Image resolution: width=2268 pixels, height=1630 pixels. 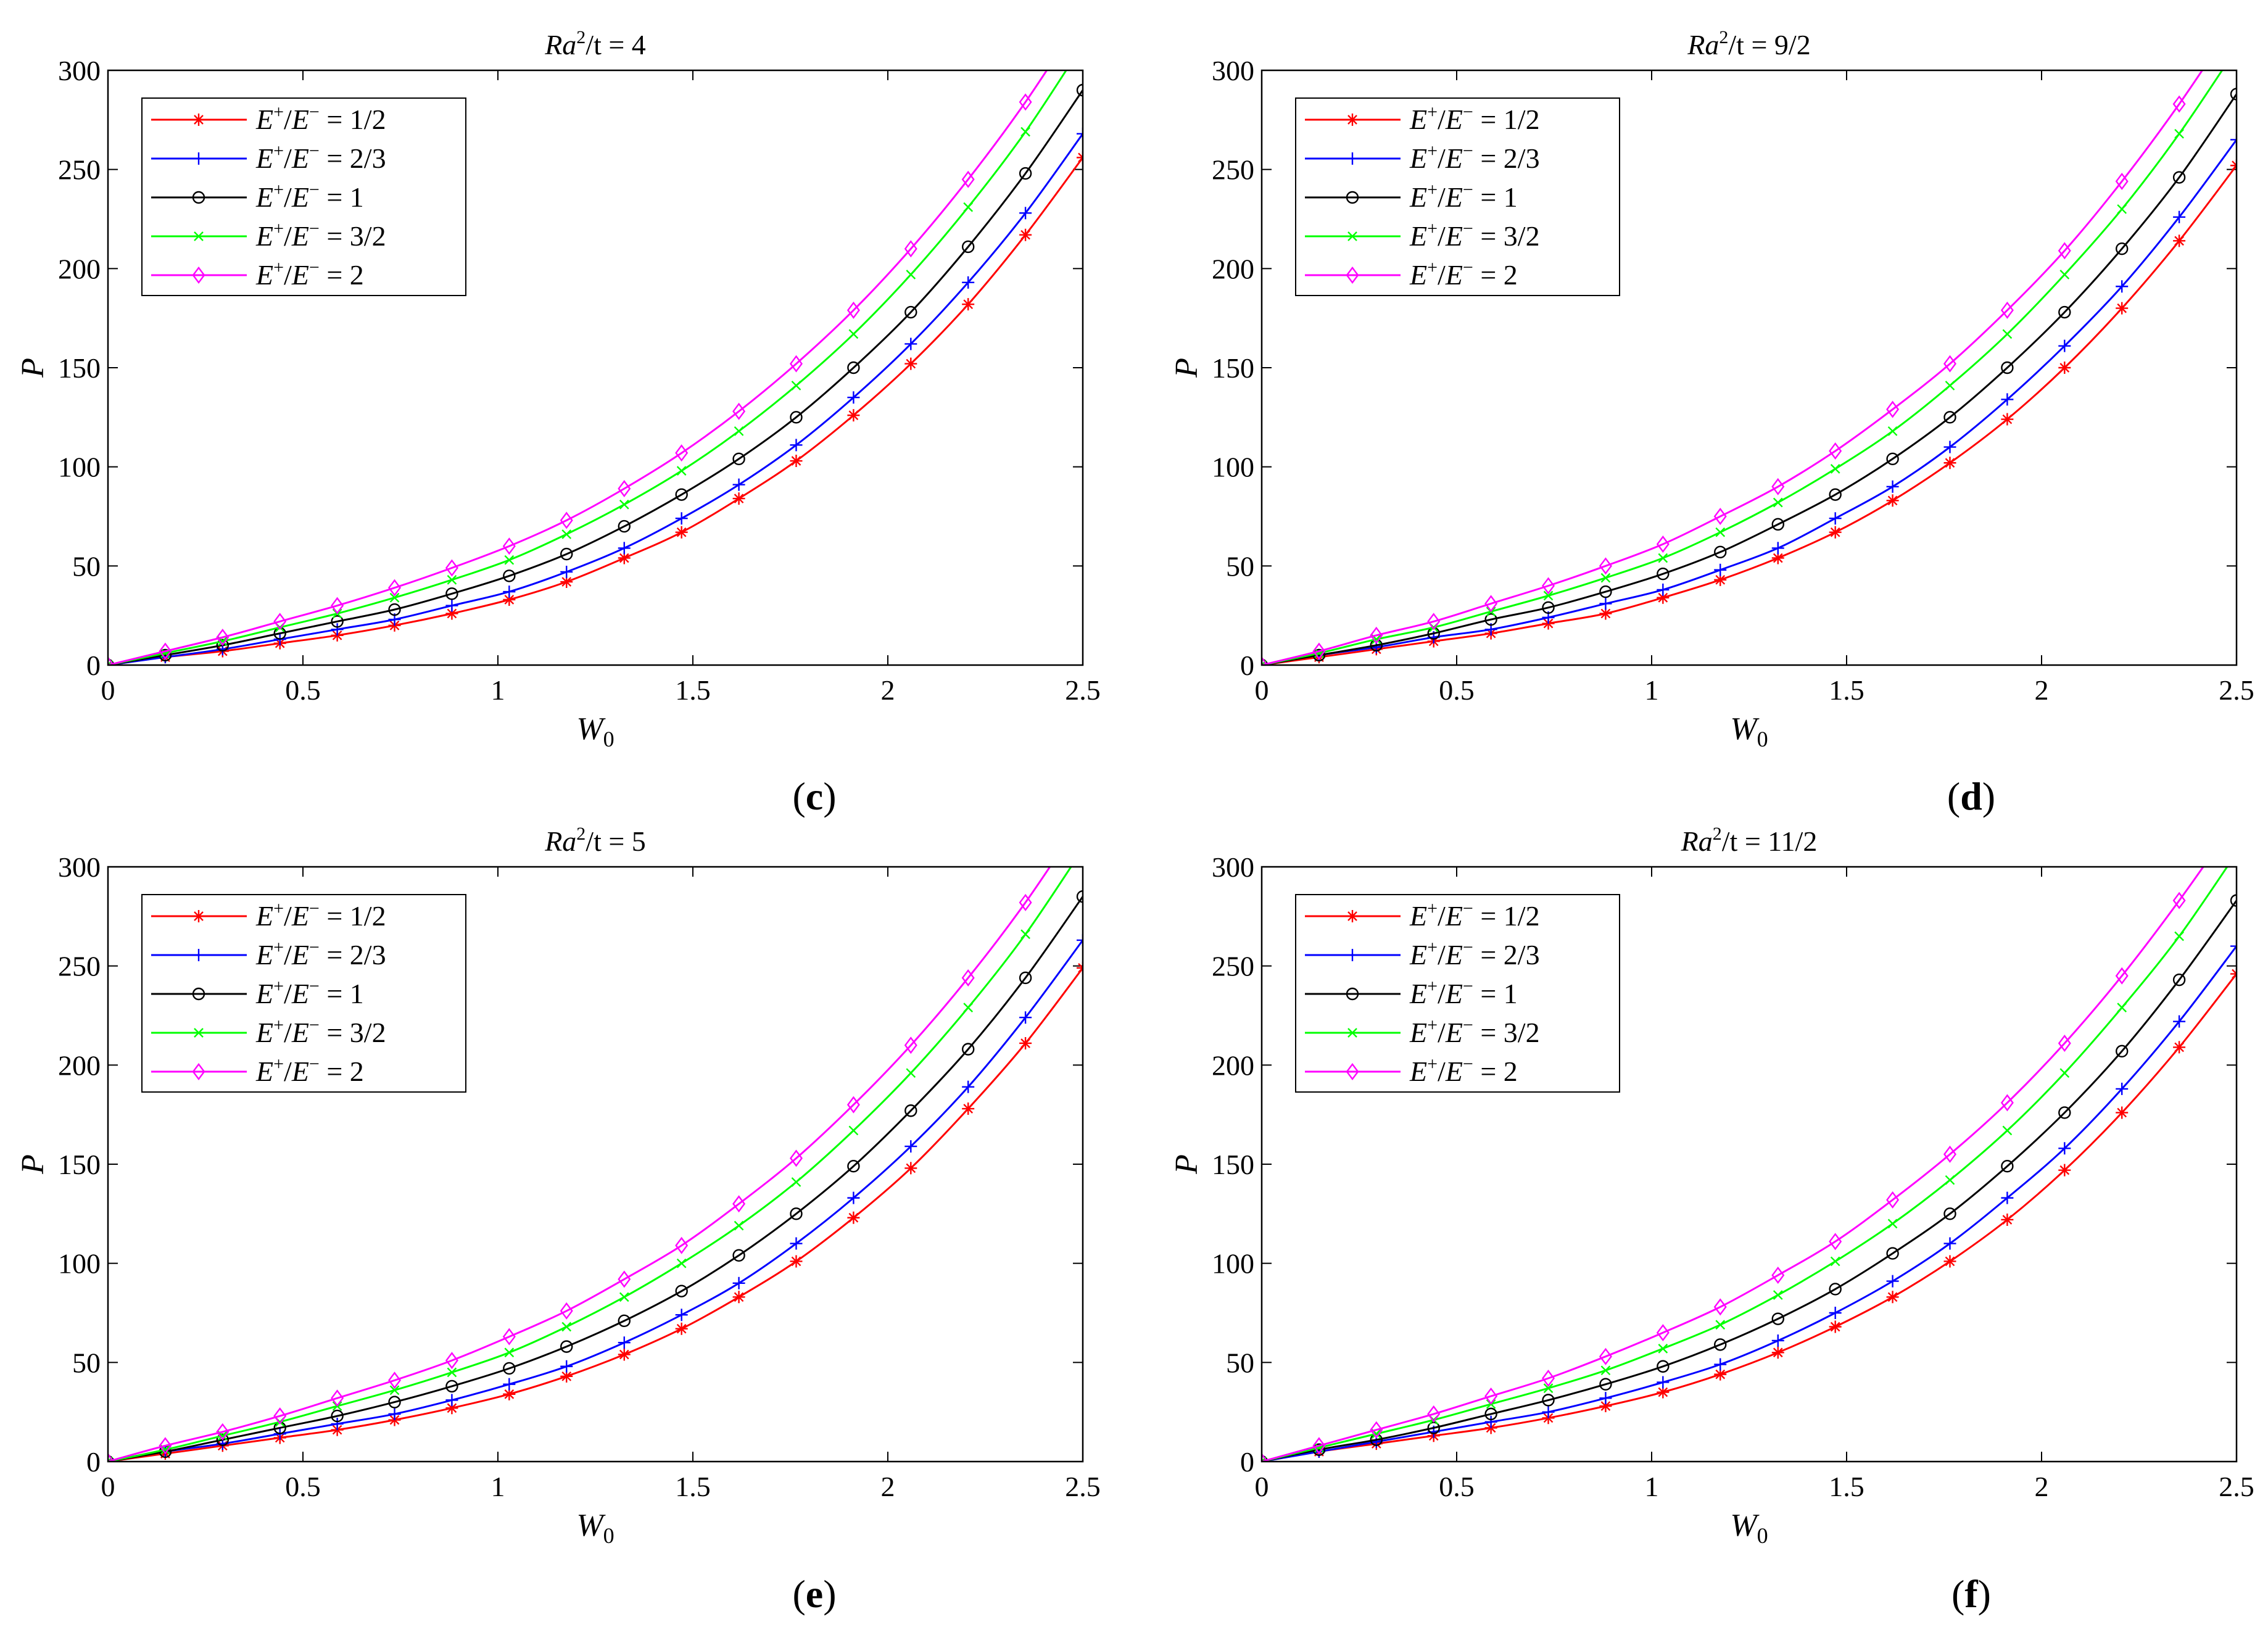 I want to click on chart-title: Ra2/t = 11/2, so click(x=1749, y=840).